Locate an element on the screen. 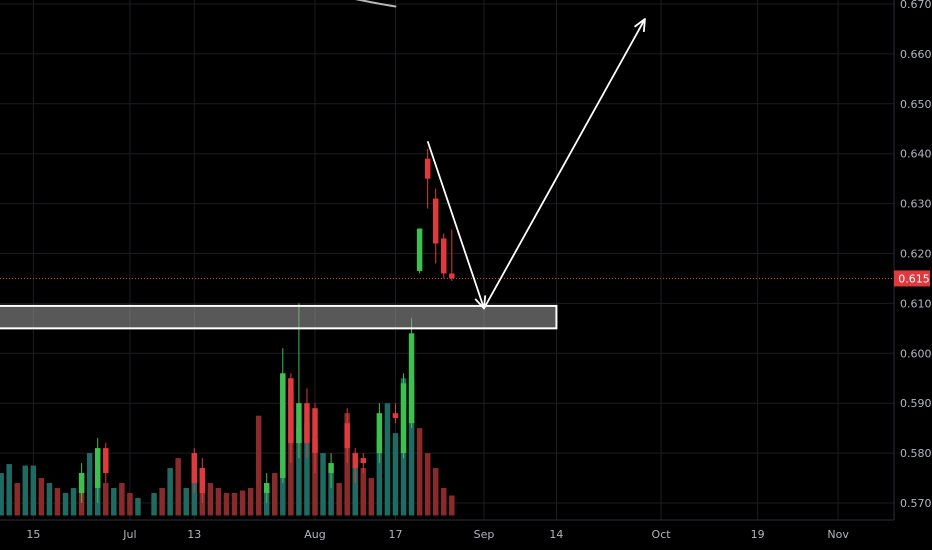  x-tick-label: Aug is located at coordinates (314, 534).